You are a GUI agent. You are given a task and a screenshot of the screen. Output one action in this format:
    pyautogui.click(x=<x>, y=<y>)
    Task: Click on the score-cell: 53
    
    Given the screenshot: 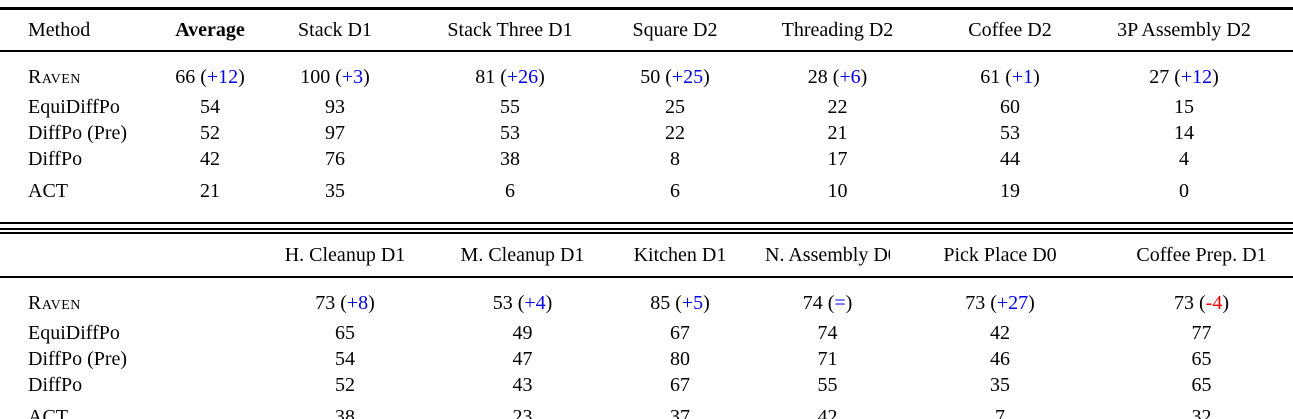 What is the action you would take?
    pyautogui.click(x=1010, y=133)
    